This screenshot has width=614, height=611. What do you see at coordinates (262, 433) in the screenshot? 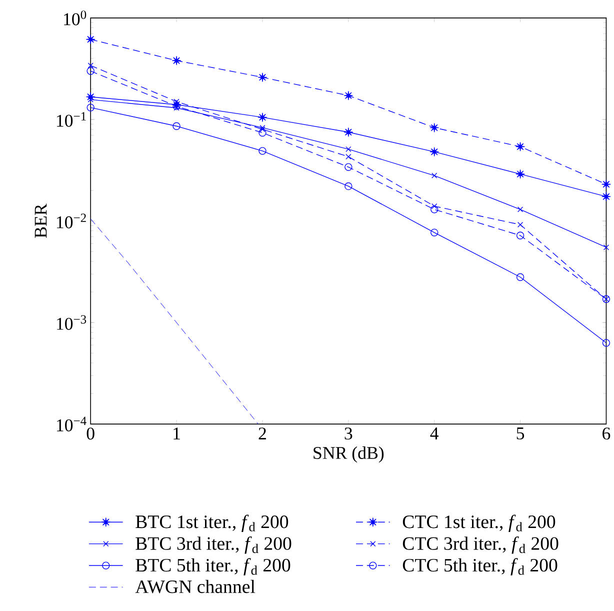
I see `x-tick-label: 2` at bounding box center [262, 433].